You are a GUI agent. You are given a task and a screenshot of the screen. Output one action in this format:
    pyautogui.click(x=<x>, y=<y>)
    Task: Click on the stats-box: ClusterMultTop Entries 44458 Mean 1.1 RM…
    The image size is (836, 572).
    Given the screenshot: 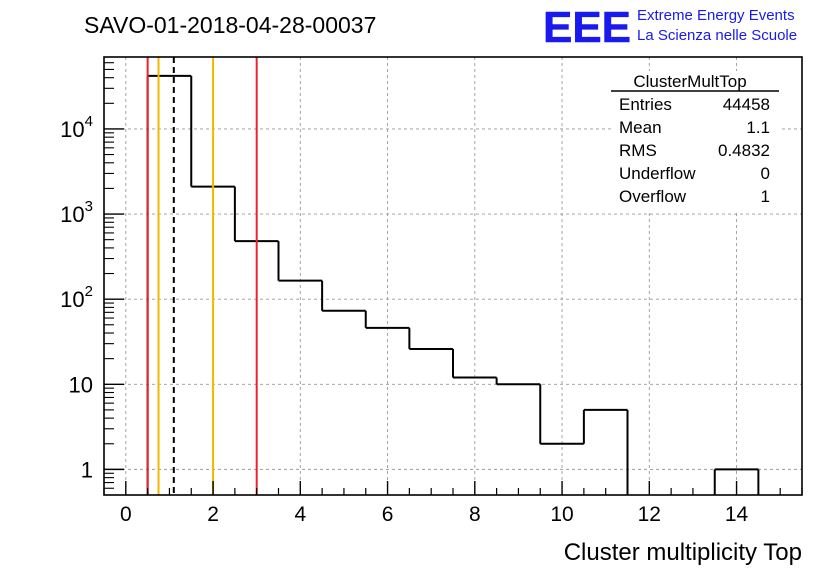 What is the action you would take?
    pyautogui.click(x=695, y=140)
    